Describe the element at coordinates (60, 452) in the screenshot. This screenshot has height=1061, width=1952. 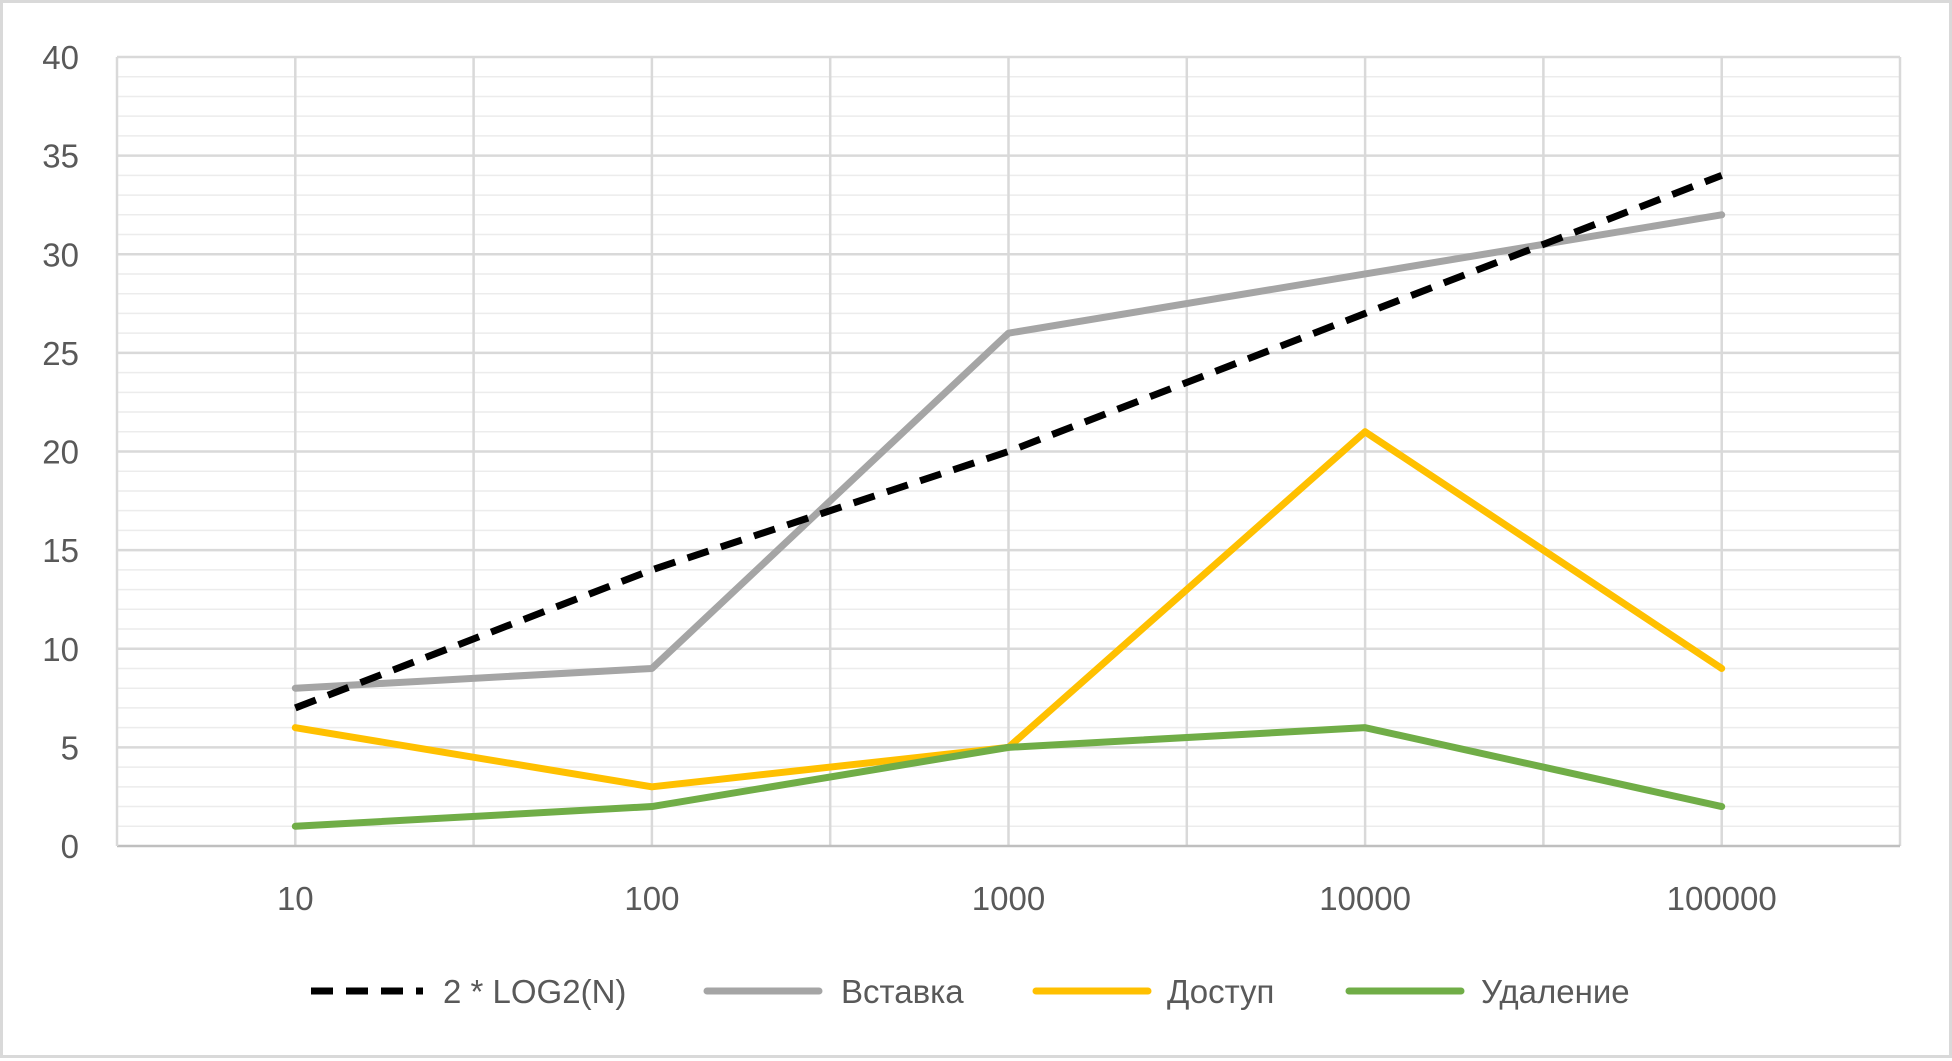
I see `y-tick-label: 20` at that location.